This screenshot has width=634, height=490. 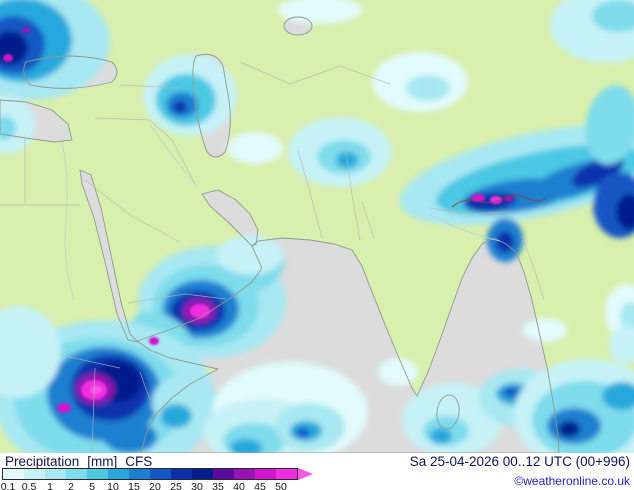 What do you see at coordinates (572, 481) in the screenshot?
I see `copyright-label: ©weatheronline.co.uk` at bounding box center [572, 481].